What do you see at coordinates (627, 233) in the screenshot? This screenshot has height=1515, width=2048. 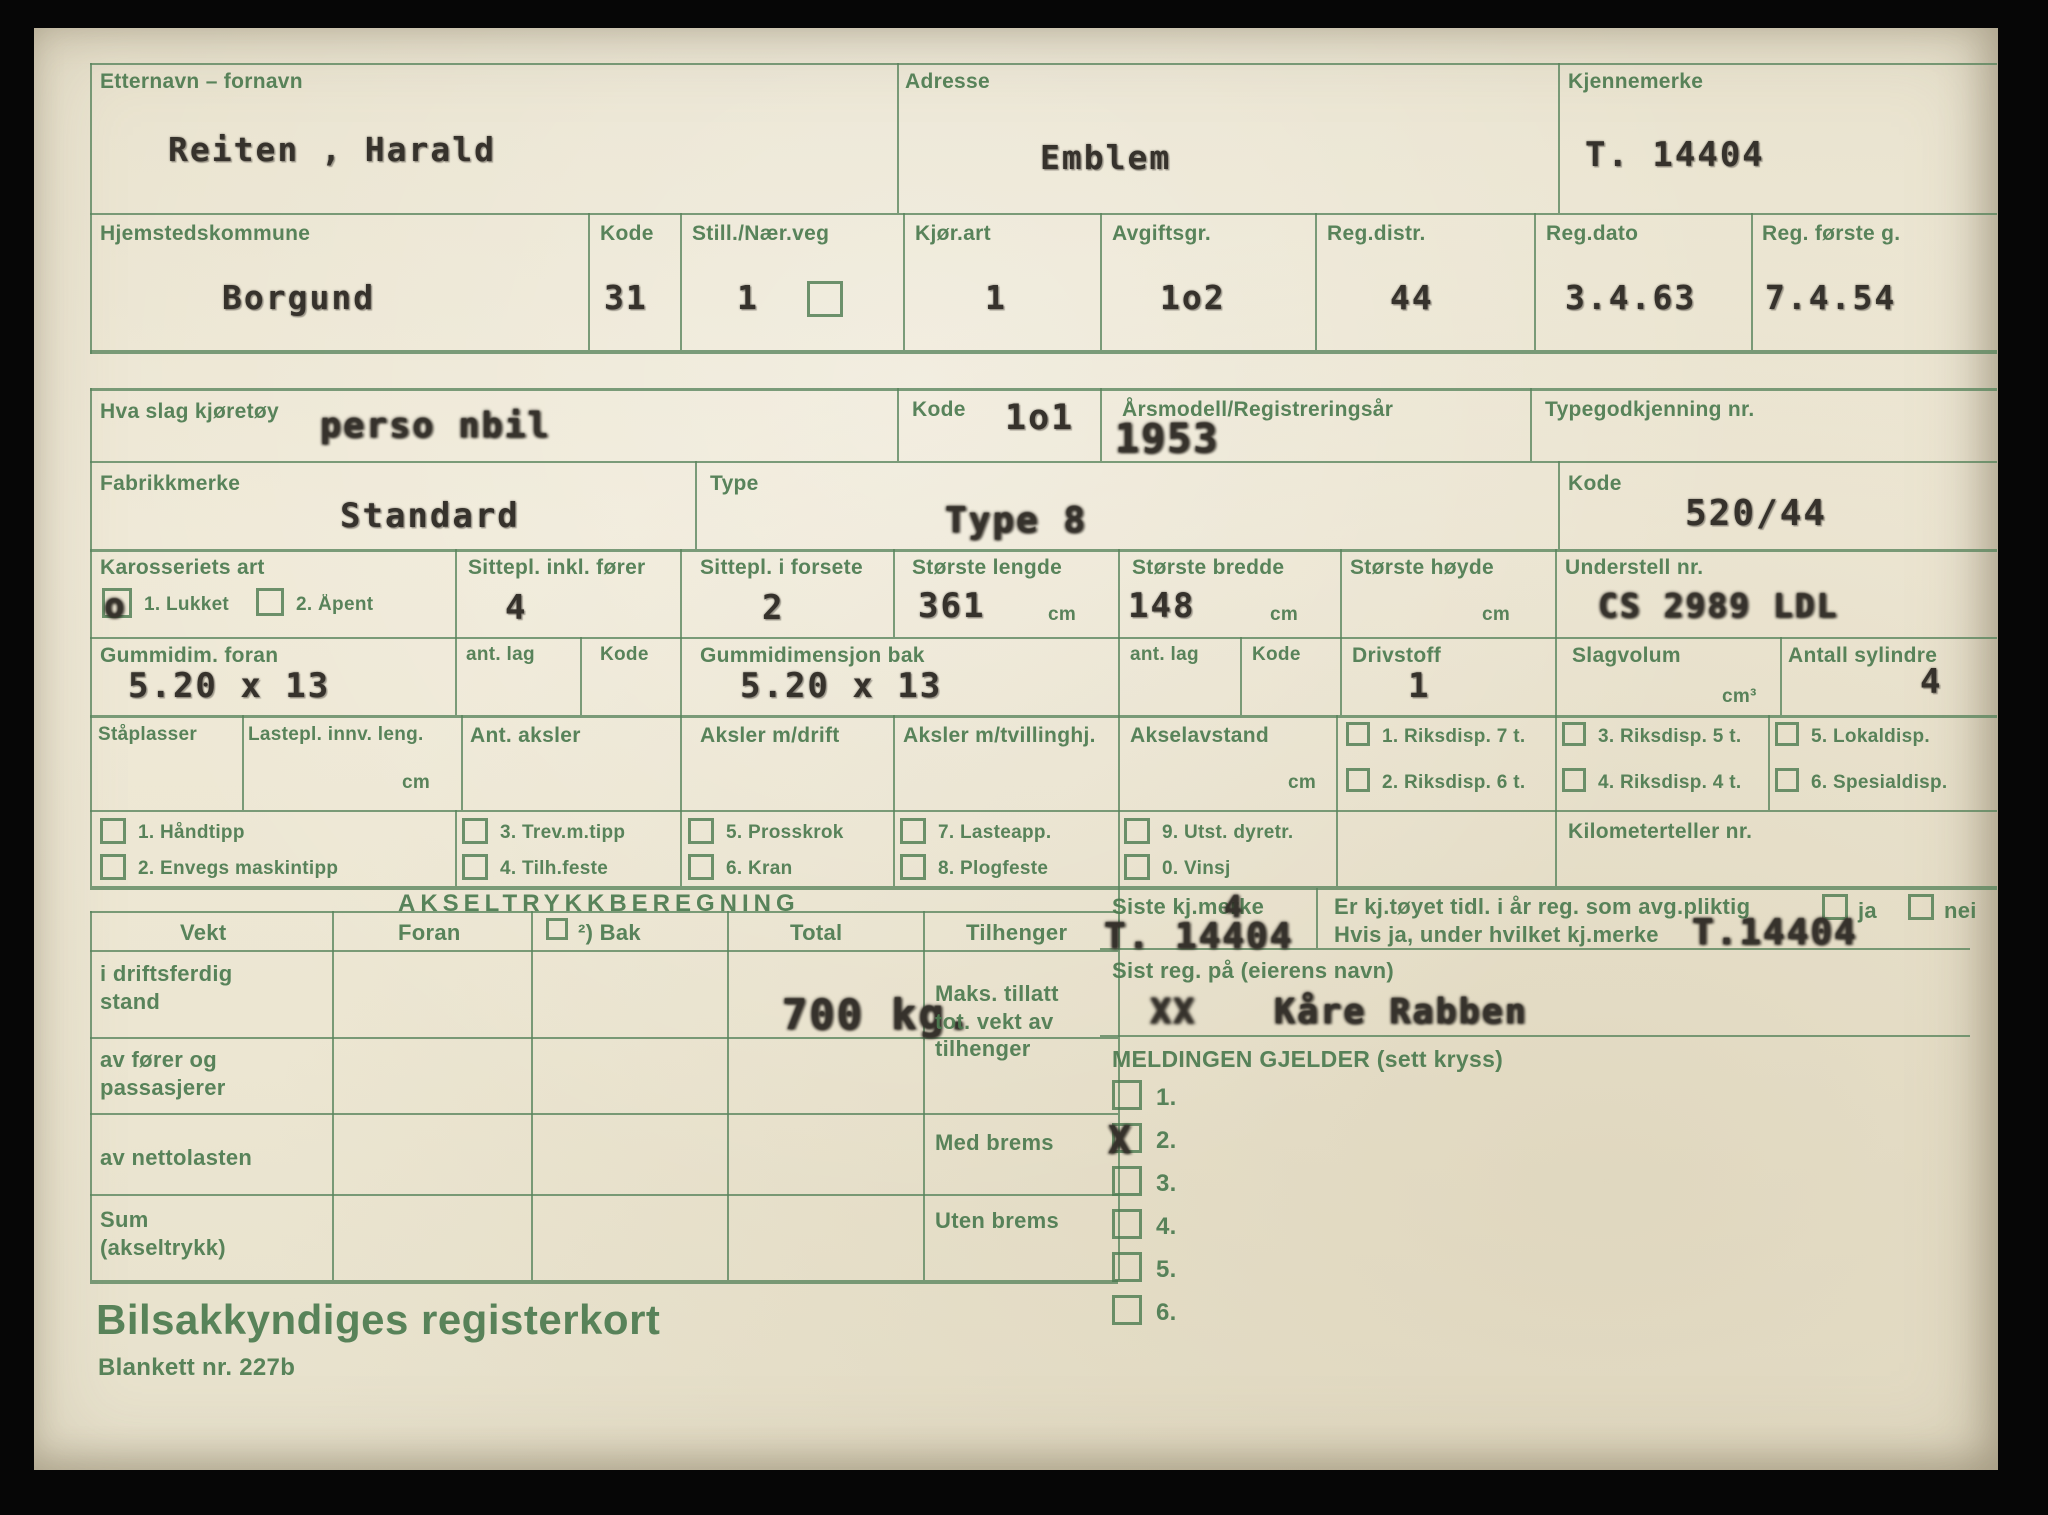 I see `code-label: Kode` at bounding box center [627, 233].